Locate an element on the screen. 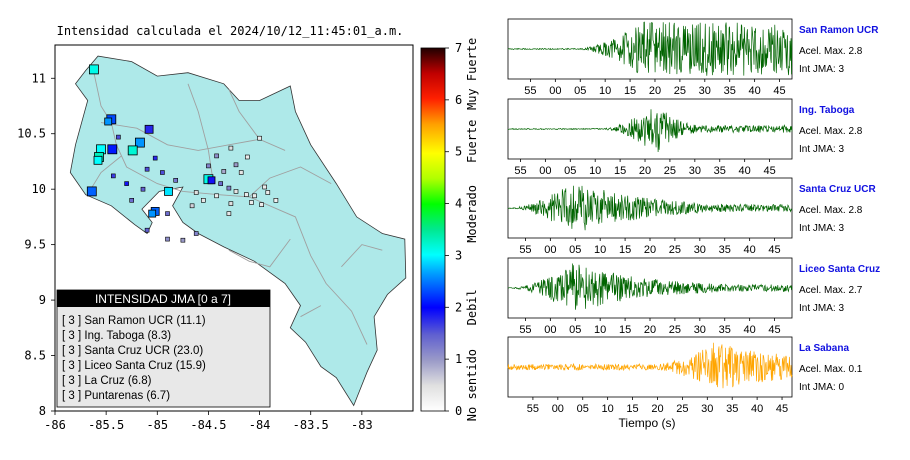  x-tick-label: -84.5 is located at coordinates (208, 425).